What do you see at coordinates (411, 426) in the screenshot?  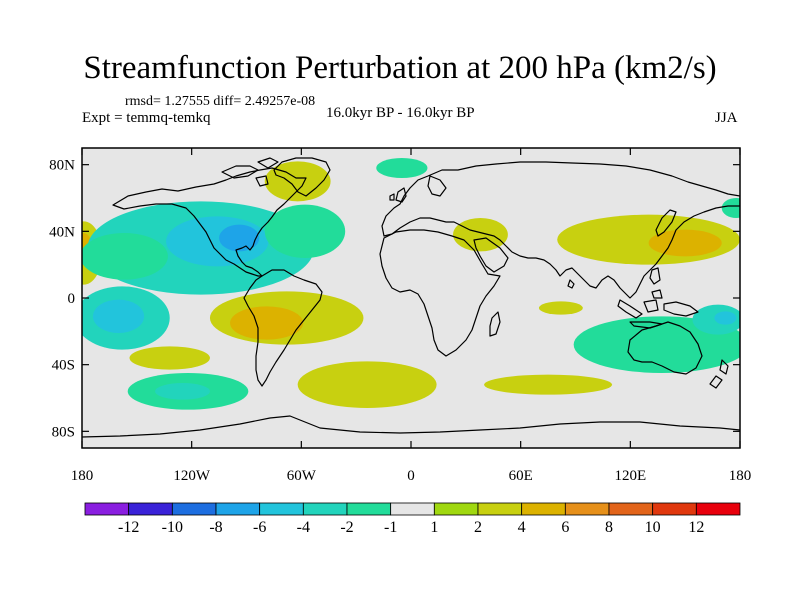 I see `coastline-antarctica` at bounding box center [411, 426].